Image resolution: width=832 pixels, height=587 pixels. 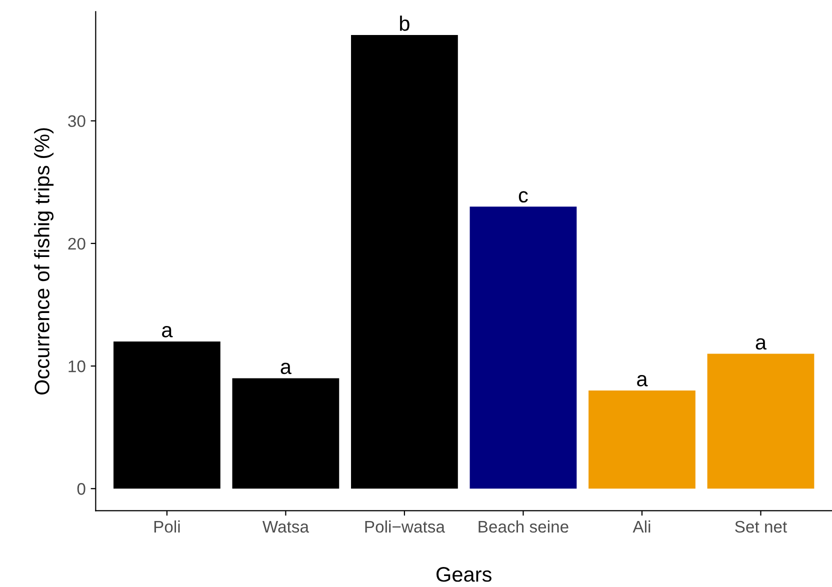 What do you see at coordinates (77, 244) in the screenshot?
I see `y-tick-label: 20` at bounding box center [77, 244].